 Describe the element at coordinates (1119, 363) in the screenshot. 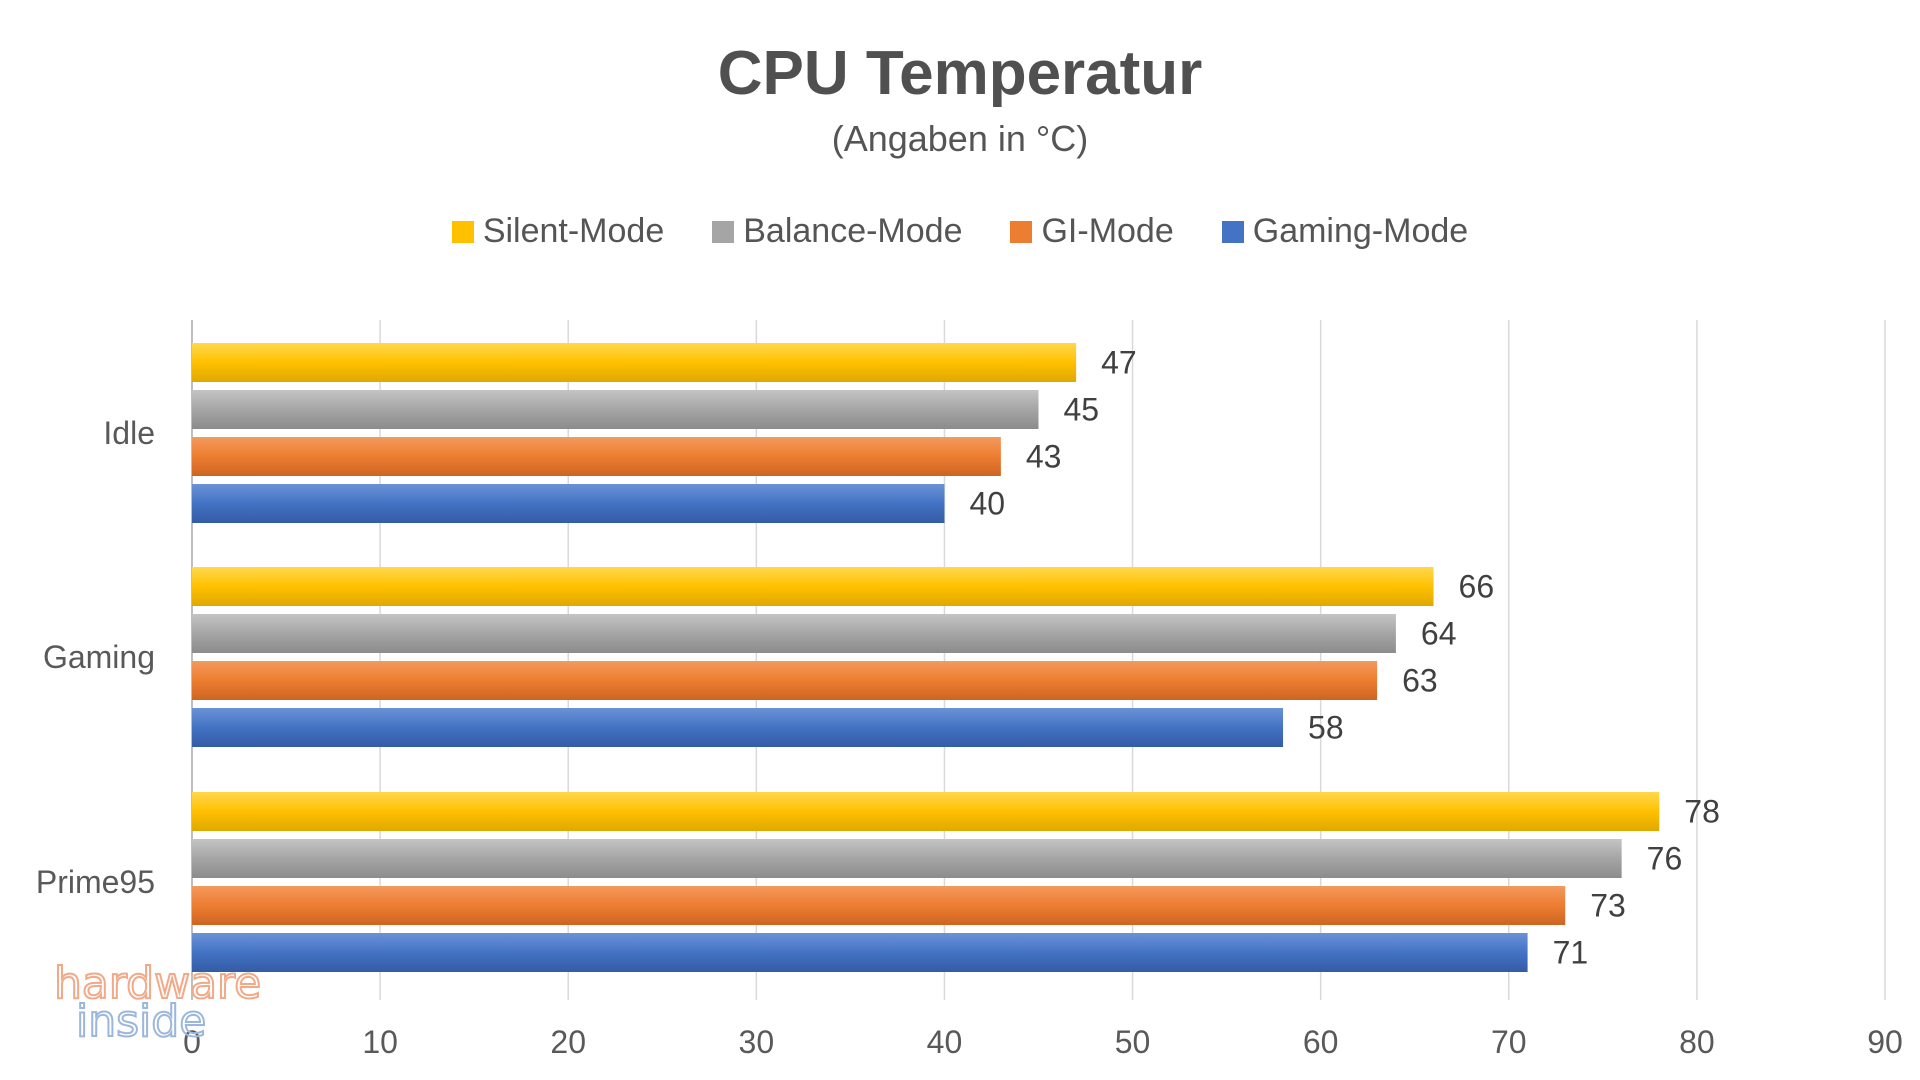

I see `data-label-silent-mode-idle: 47` at that location.